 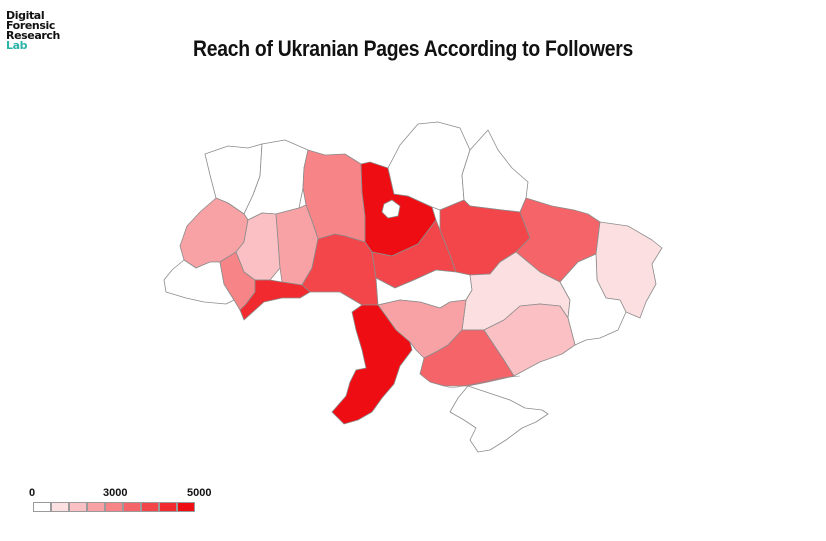 I want to click on logo-line-3: Research, so click(x=33, y=35).